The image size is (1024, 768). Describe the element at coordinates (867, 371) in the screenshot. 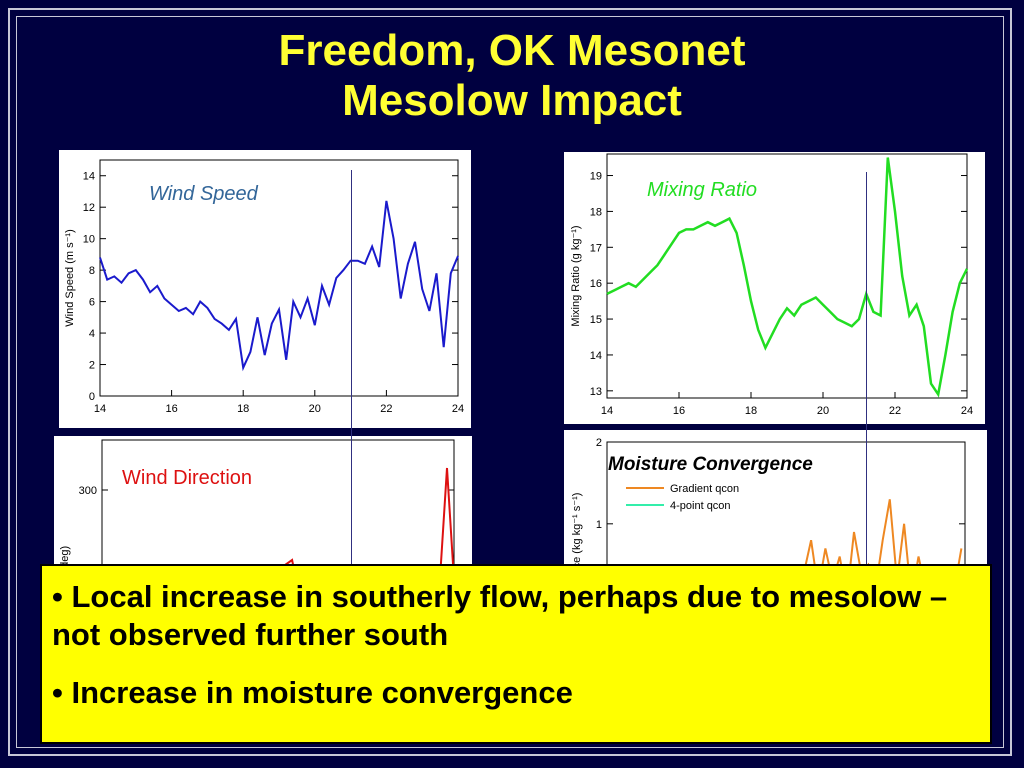

I see `moisture-time-marker` at that location.